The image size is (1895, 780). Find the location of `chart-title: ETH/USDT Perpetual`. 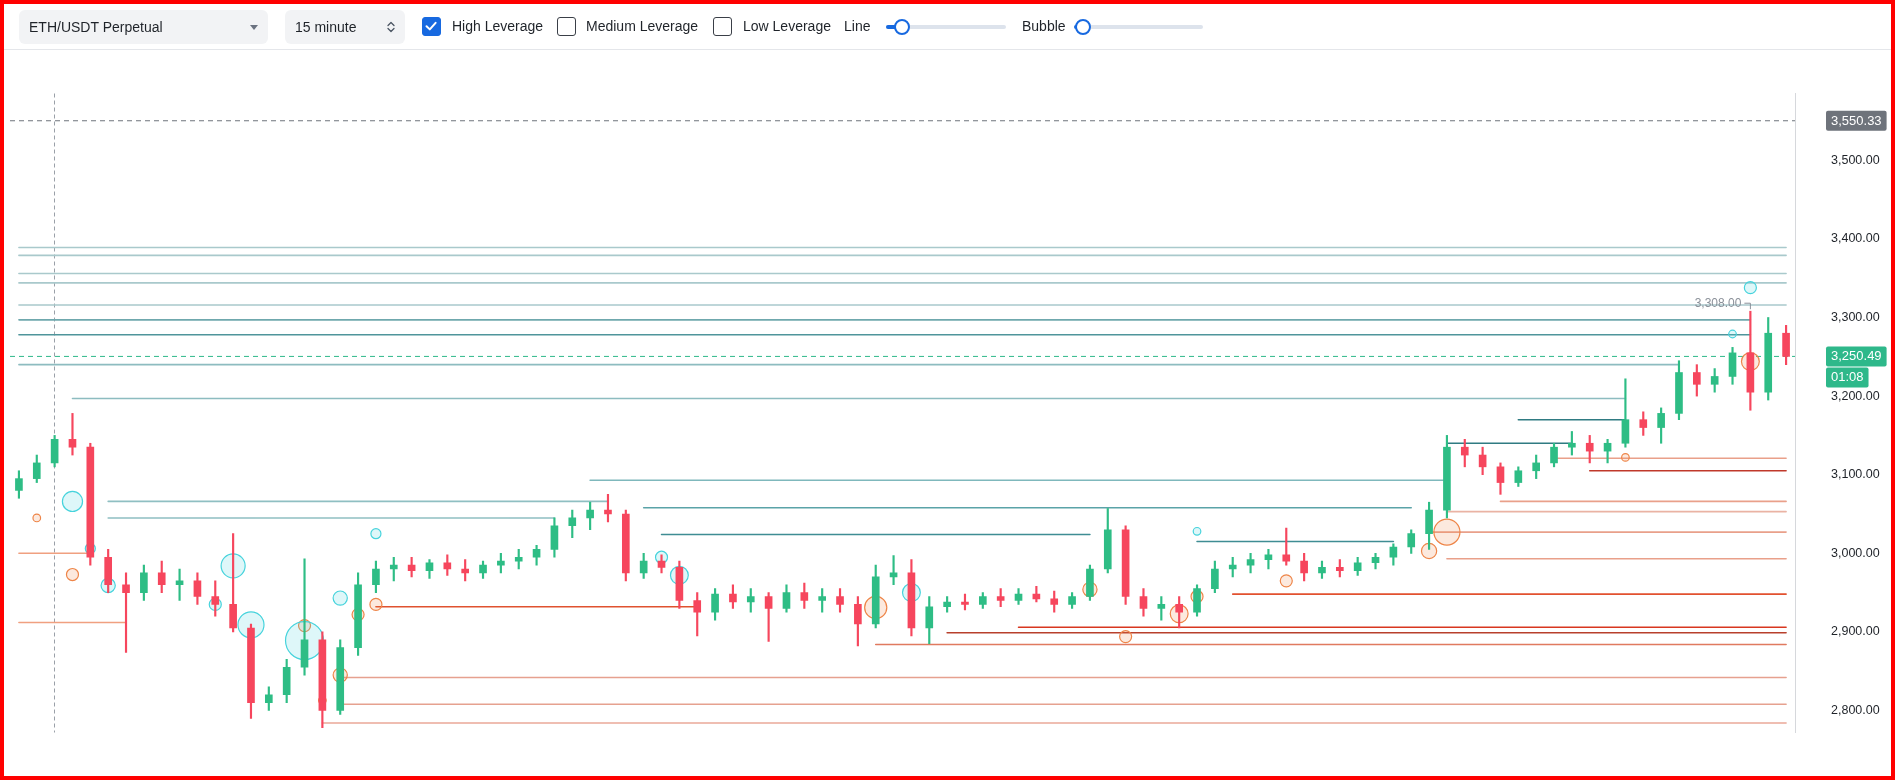

chart-title: ETH/USDT Perpetual is located at coordinates (96, 27).